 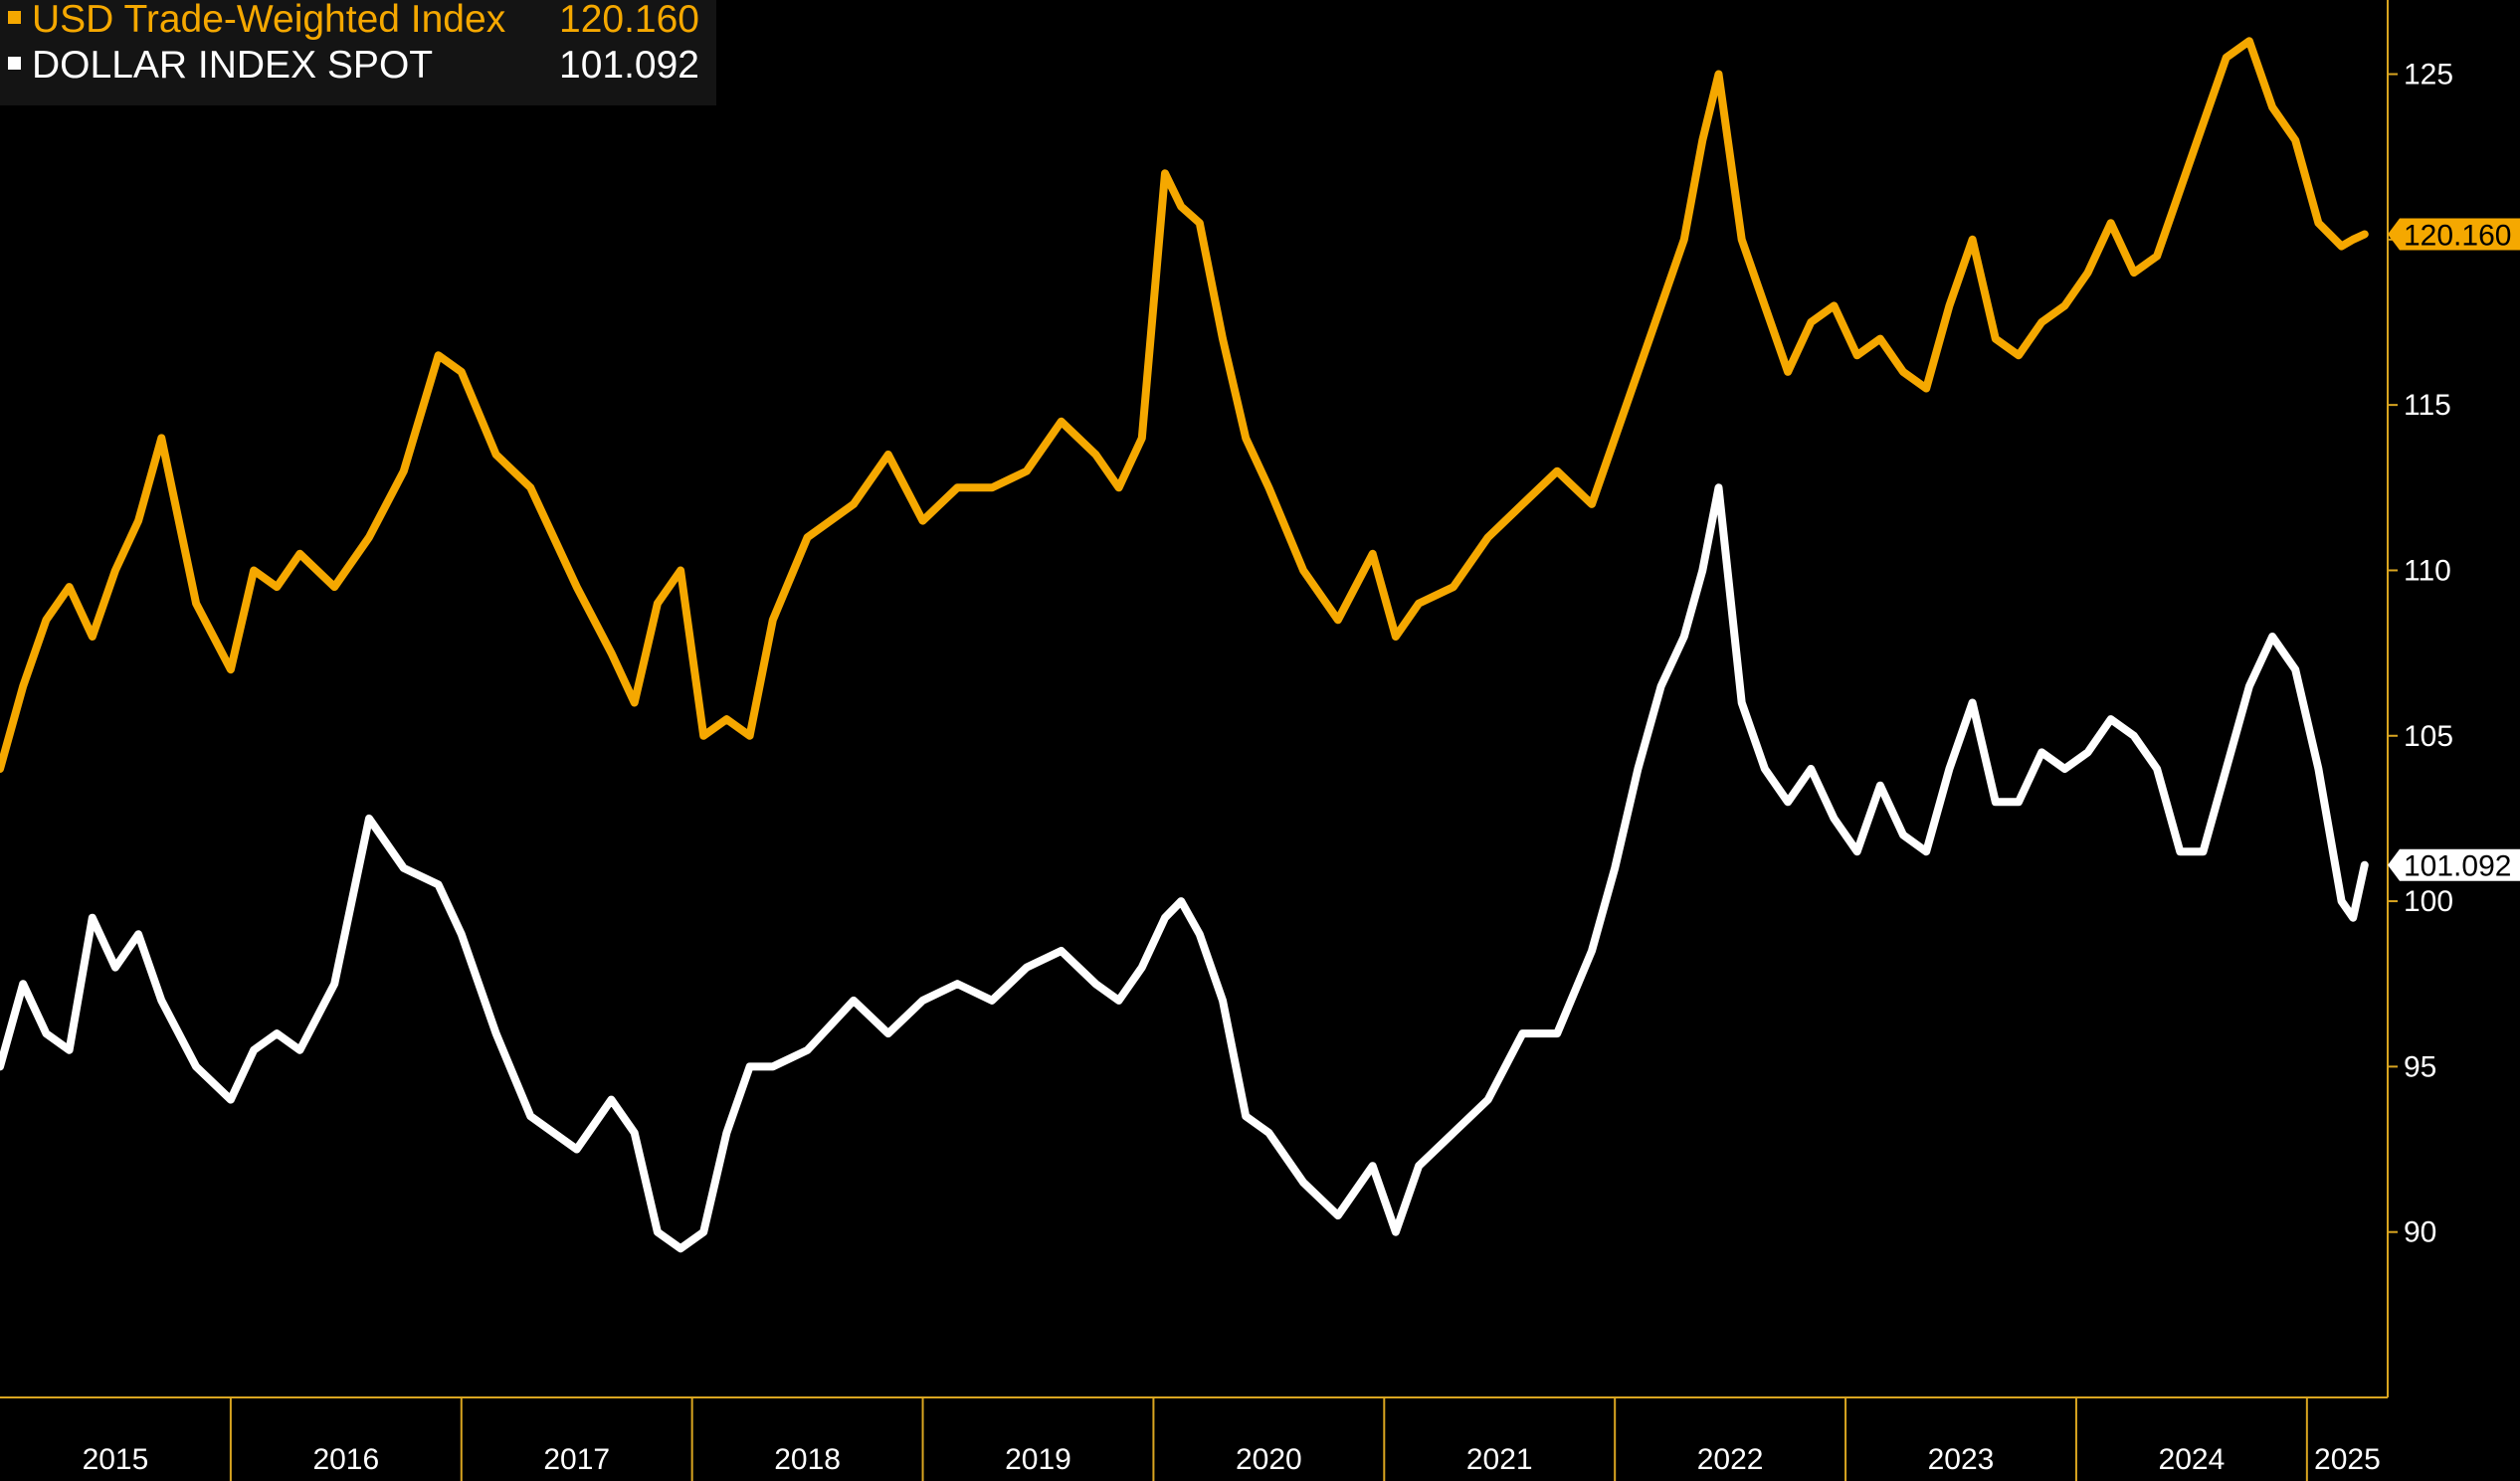 What do you see at coordinates (1730, 1459) in the screenshot?
I see `x-tick-label: 2022` at bounding box center [1730, 1459].